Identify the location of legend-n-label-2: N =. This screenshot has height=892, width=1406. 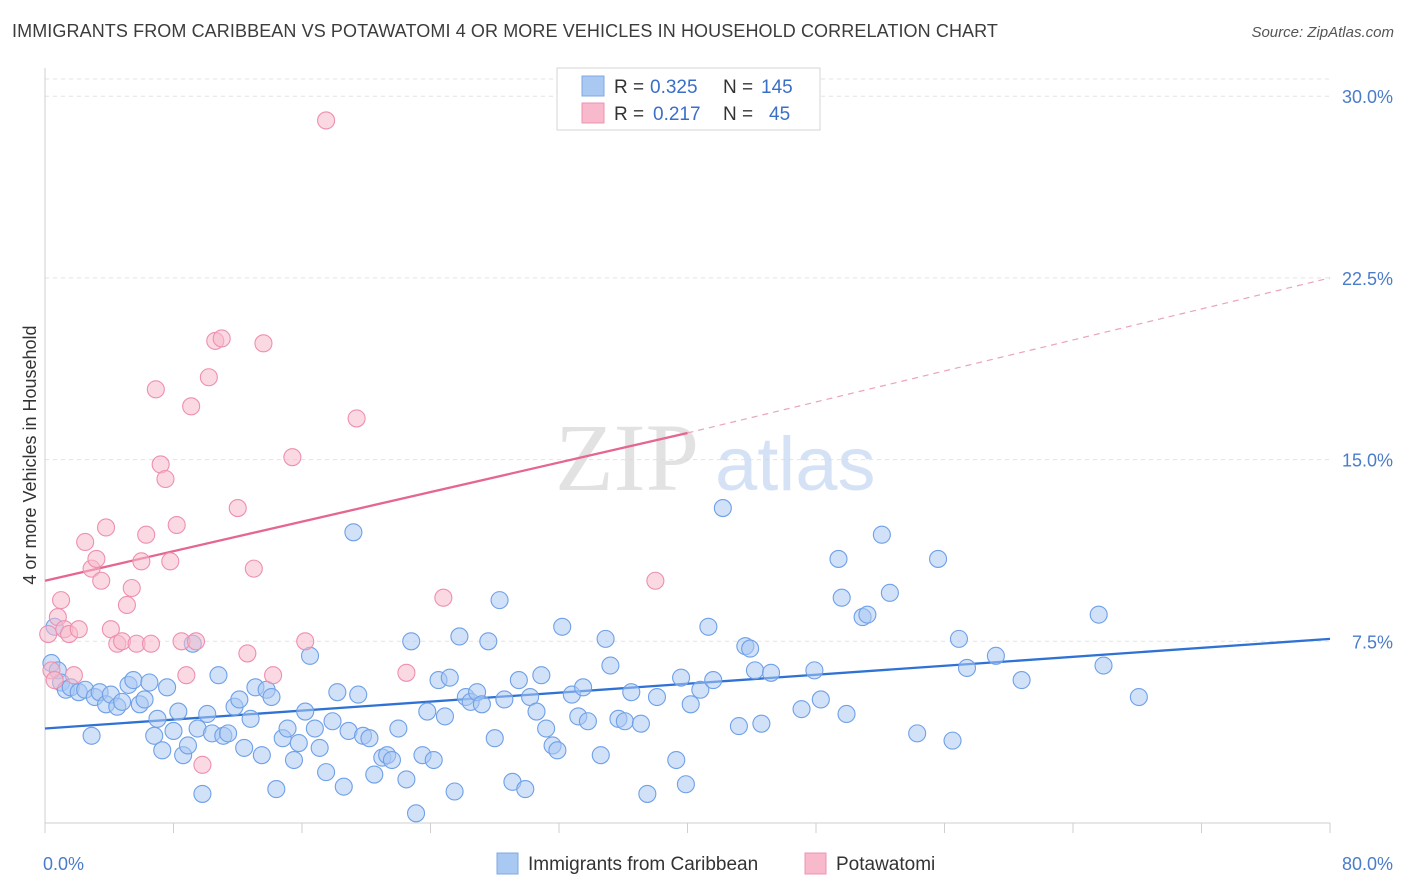
(738, 114).